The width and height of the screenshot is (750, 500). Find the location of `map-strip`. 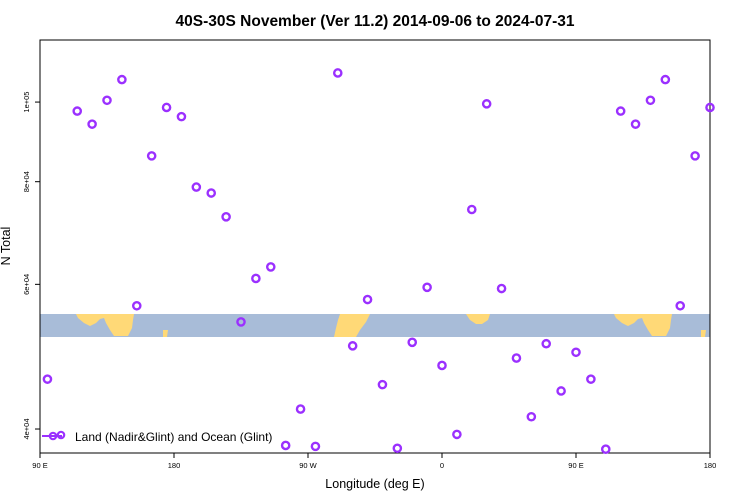

map-strip is located at coordinates (375, 325).